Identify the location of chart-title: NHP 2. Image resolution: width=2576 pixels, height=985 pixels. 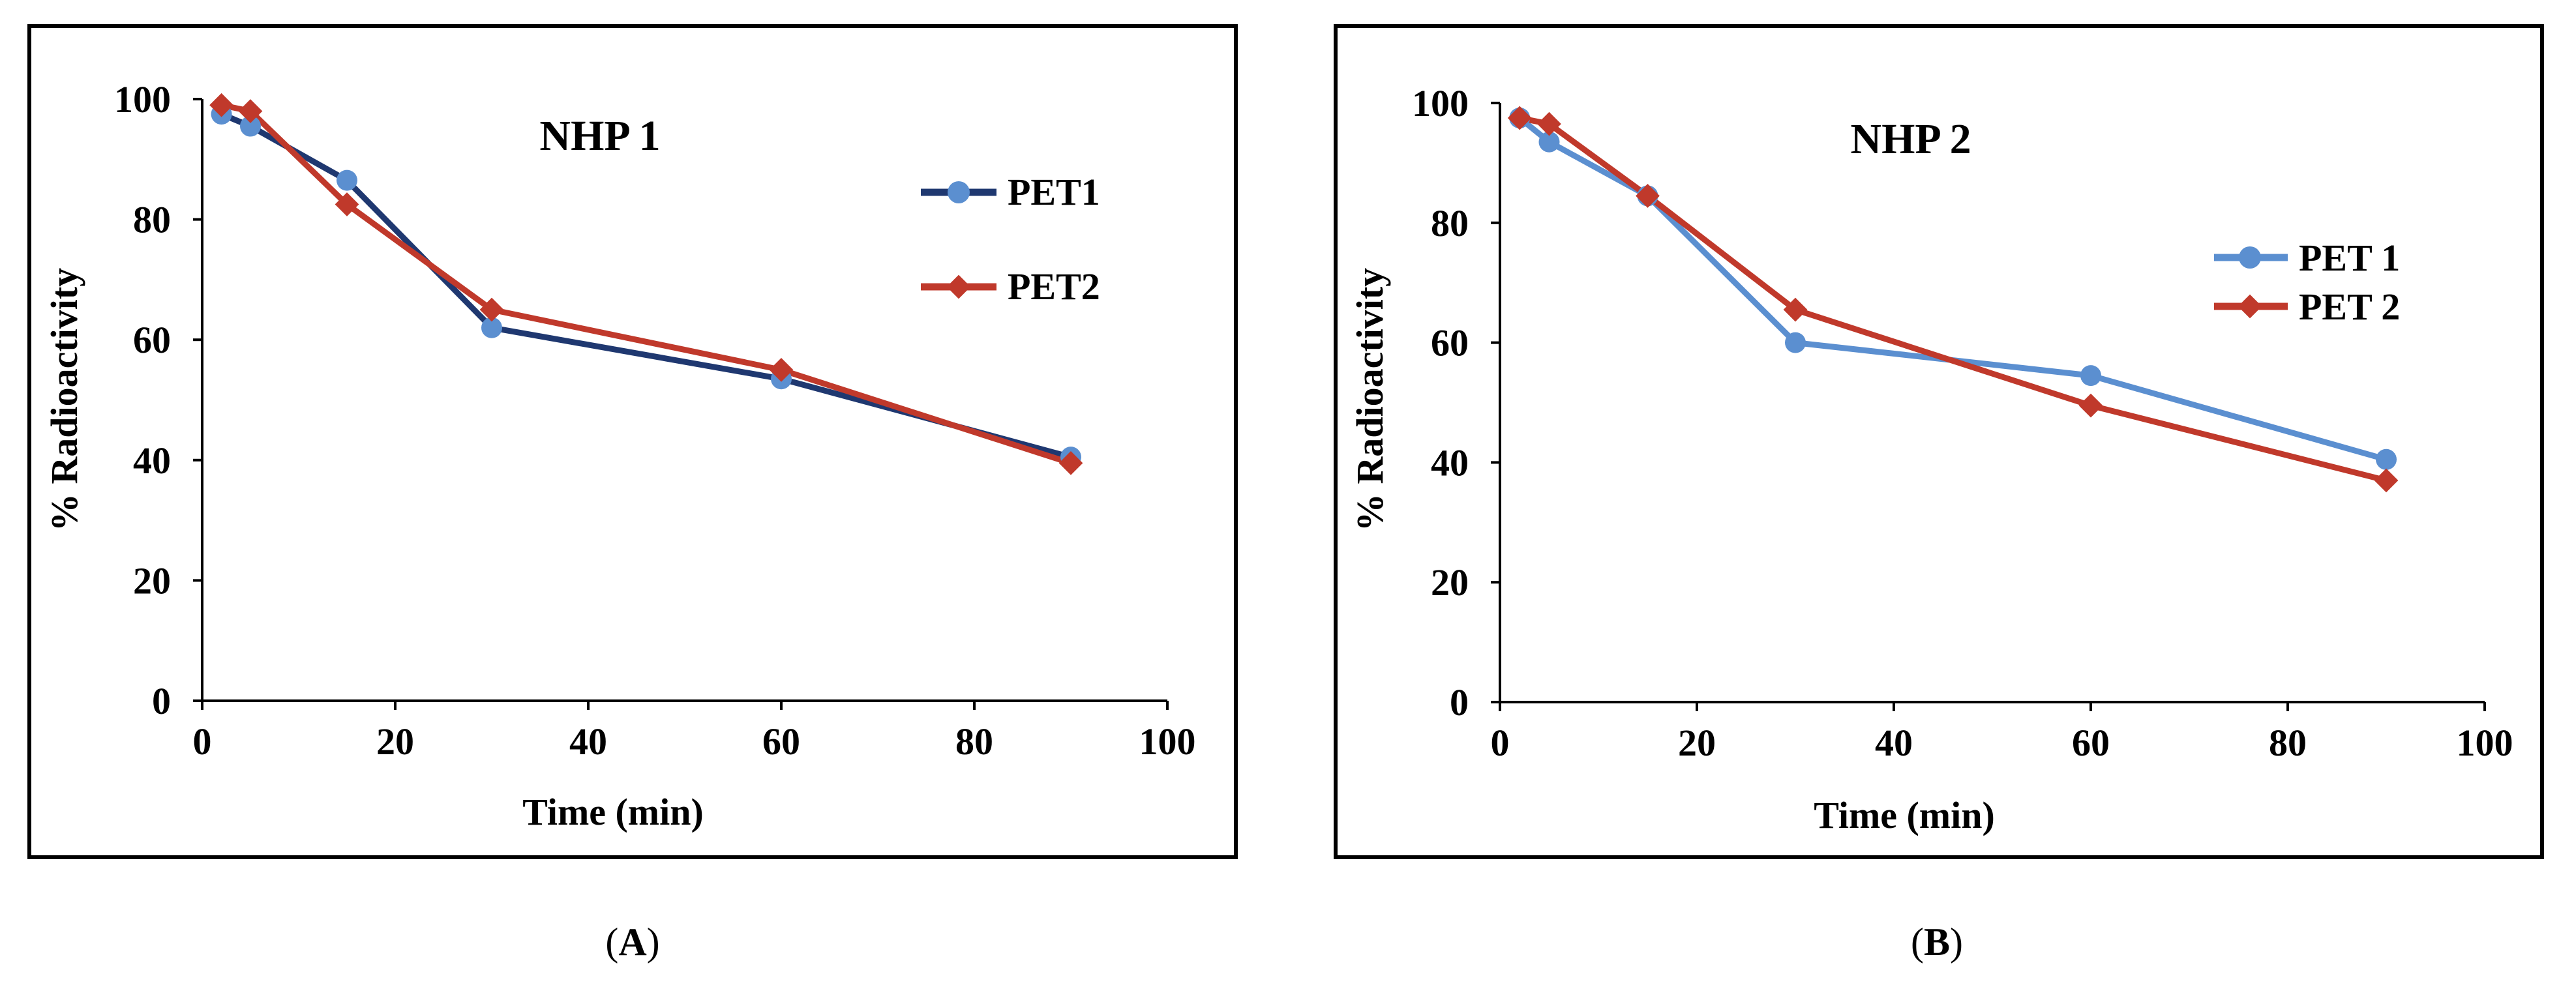
(1910, 139).